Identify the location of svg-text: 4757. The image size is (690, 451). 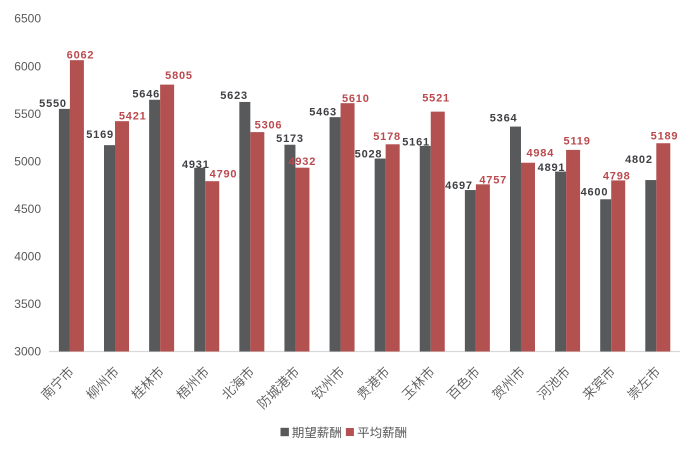
(493, 180).